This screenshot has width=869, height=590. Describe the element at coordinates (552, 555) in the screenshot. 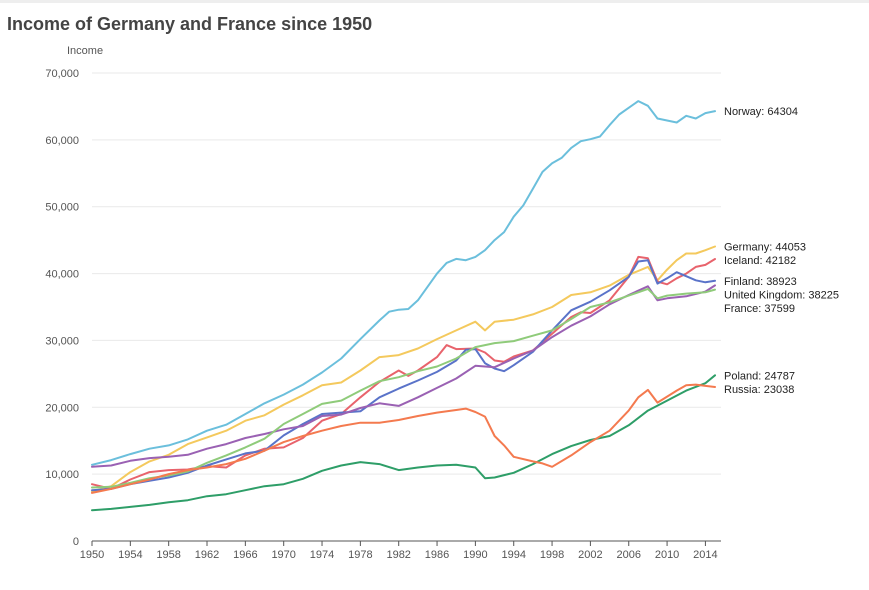

I see `x-tick-label: 1998` at that location.